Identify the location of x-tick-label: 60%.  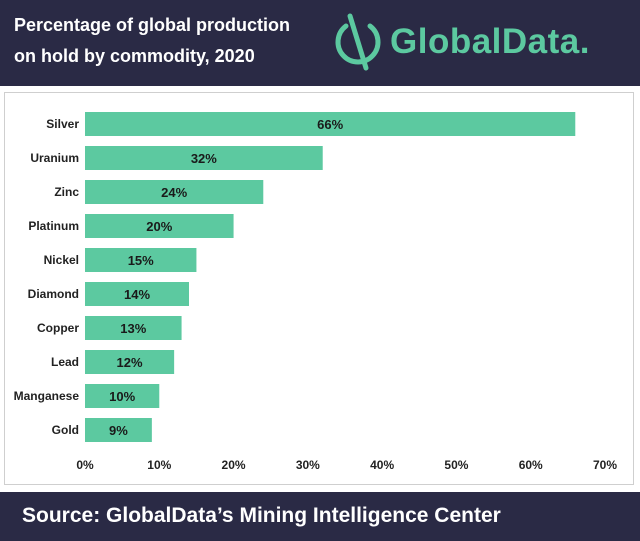
(531, 465).